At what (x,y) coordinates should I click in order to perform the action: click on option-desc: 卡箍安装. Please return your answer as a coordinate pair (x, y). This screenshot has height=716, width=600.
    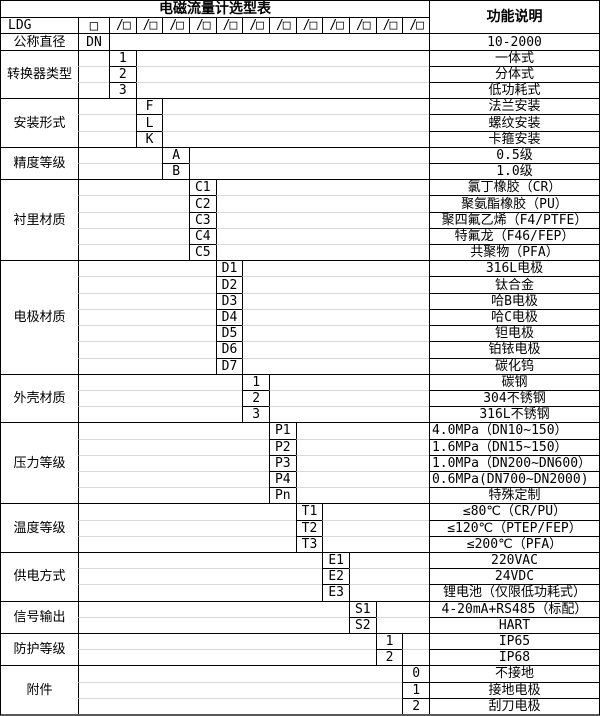
    Looking at the image, I should click on (513, 138).